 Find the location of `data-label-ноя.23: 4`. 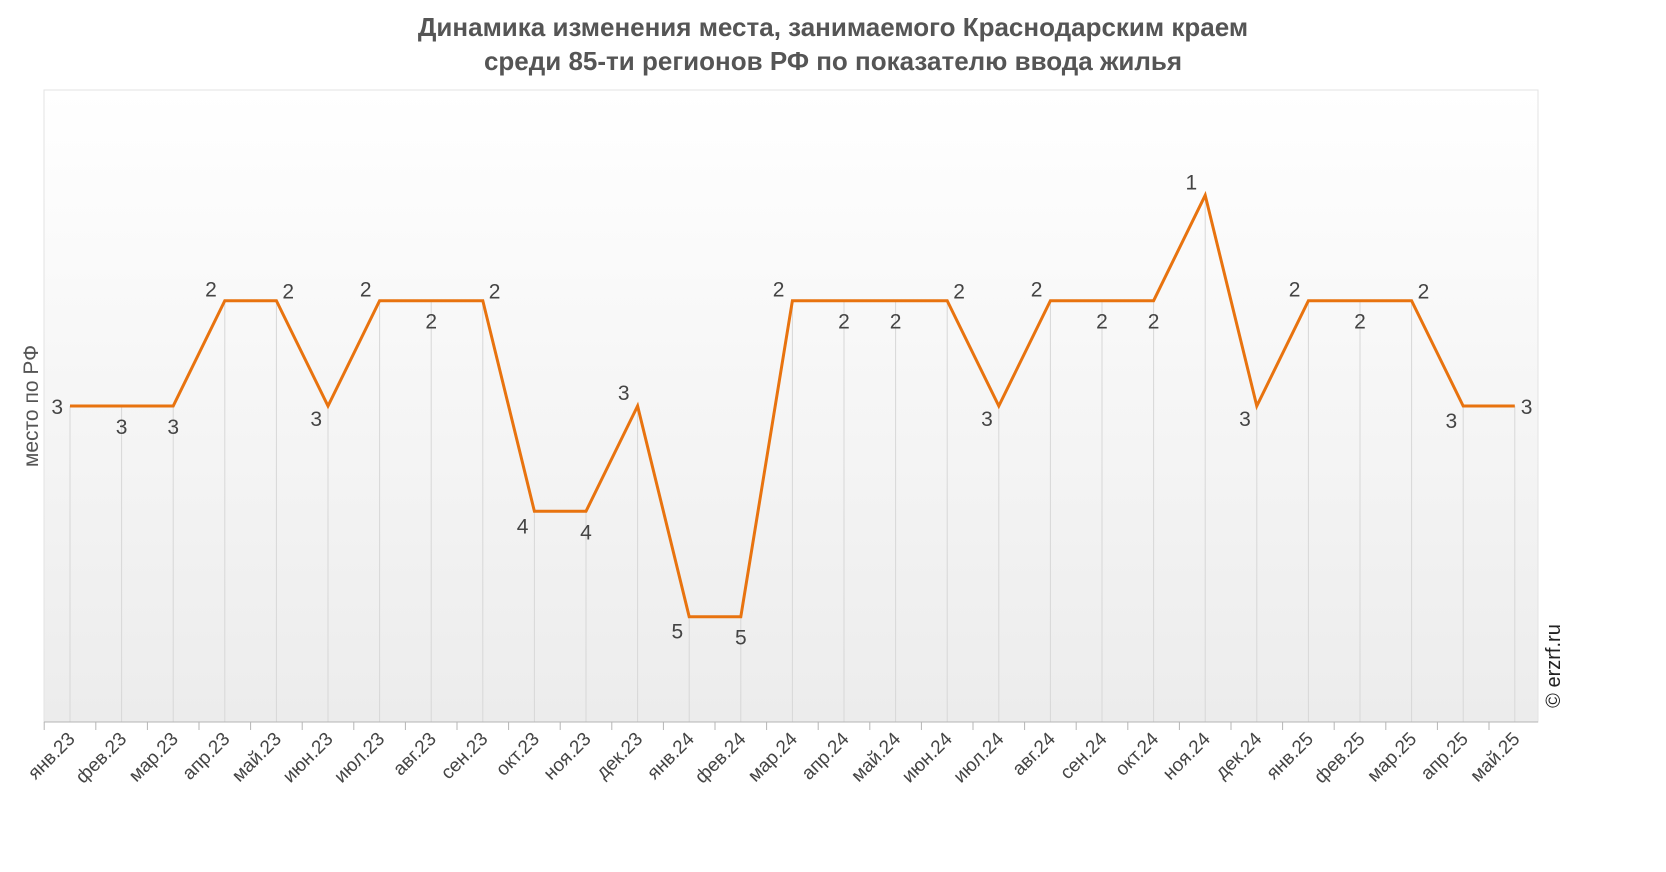

data-label-ноя.23: 4 is located at coordinates (586, 532).